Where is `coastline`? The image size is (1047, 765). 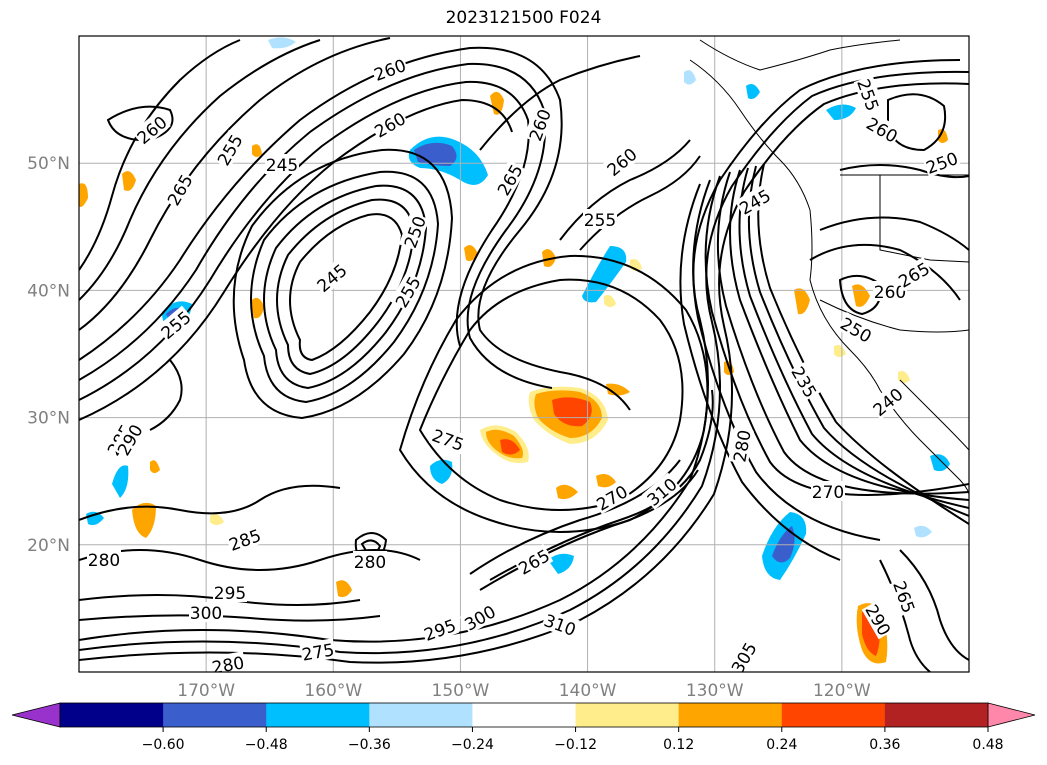
coastline is located at coordinates (934, 415).